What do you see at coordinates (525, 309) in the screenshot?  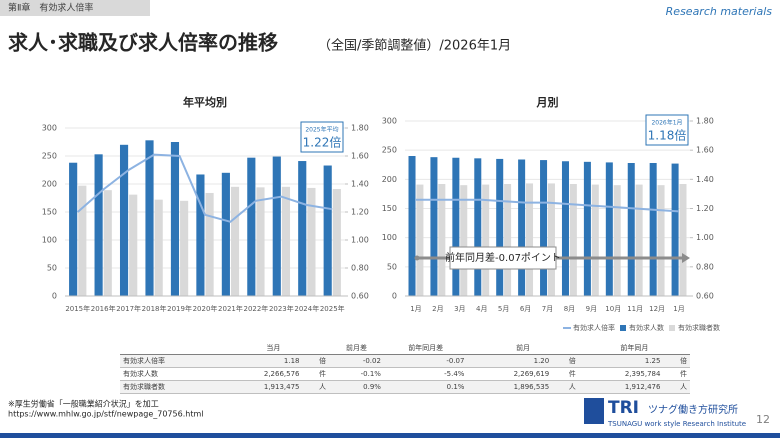 I see `x-tick-label: 6月` at bounding box center [525, 309].